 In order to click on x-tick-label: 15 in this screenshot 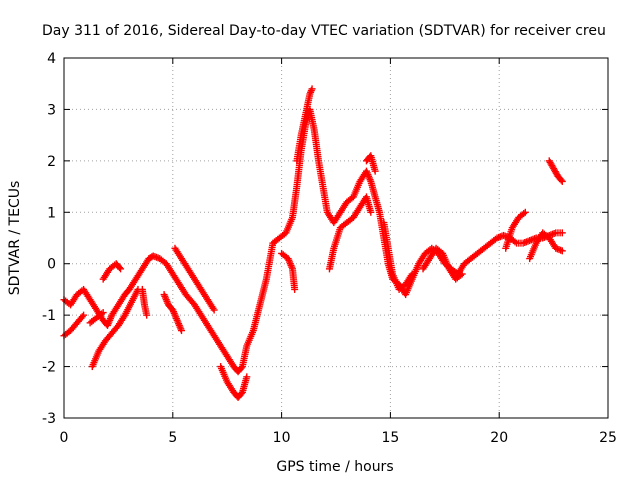, I will do `click(390, 438)`.